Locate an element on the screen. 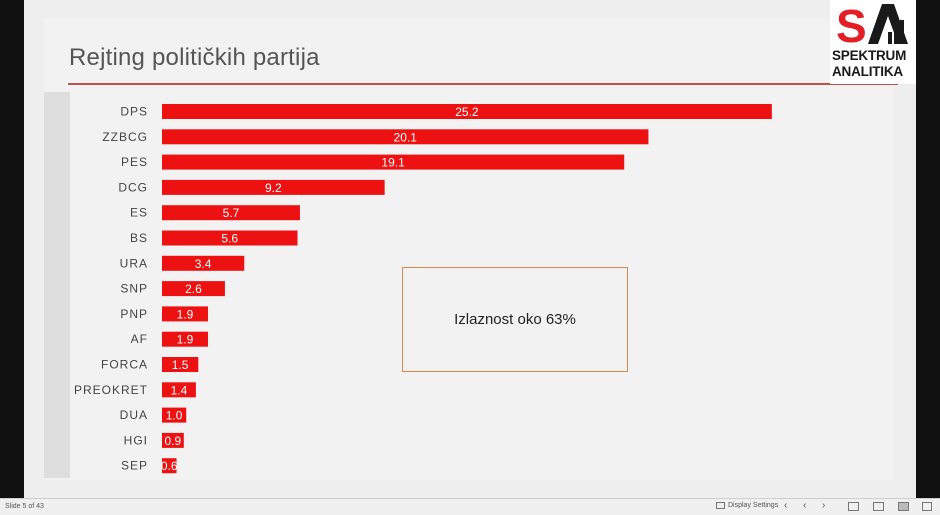  chevron-left-icon: ‹ is located at coordinates (786, 505).